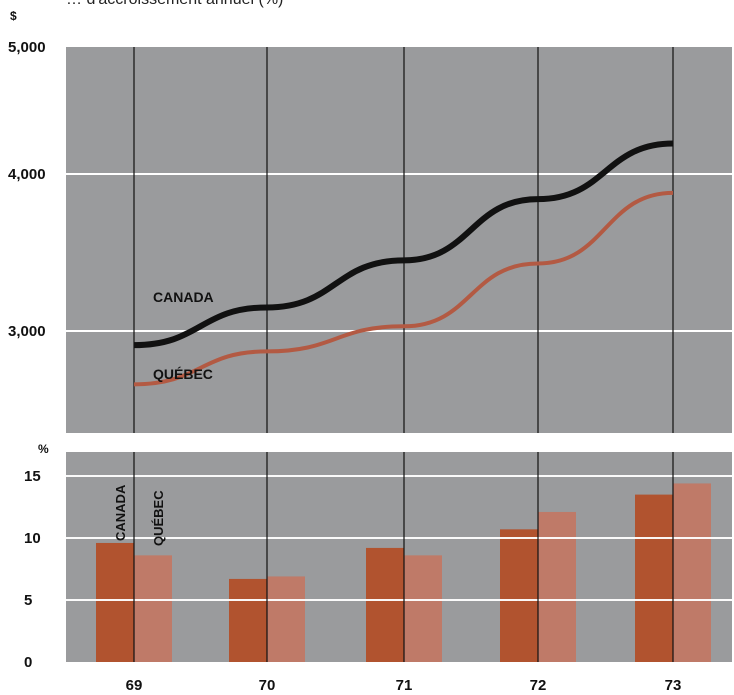 The width and height of the screenshot is (734, 695). I want to click on unit-label: %, so click(43, 449).